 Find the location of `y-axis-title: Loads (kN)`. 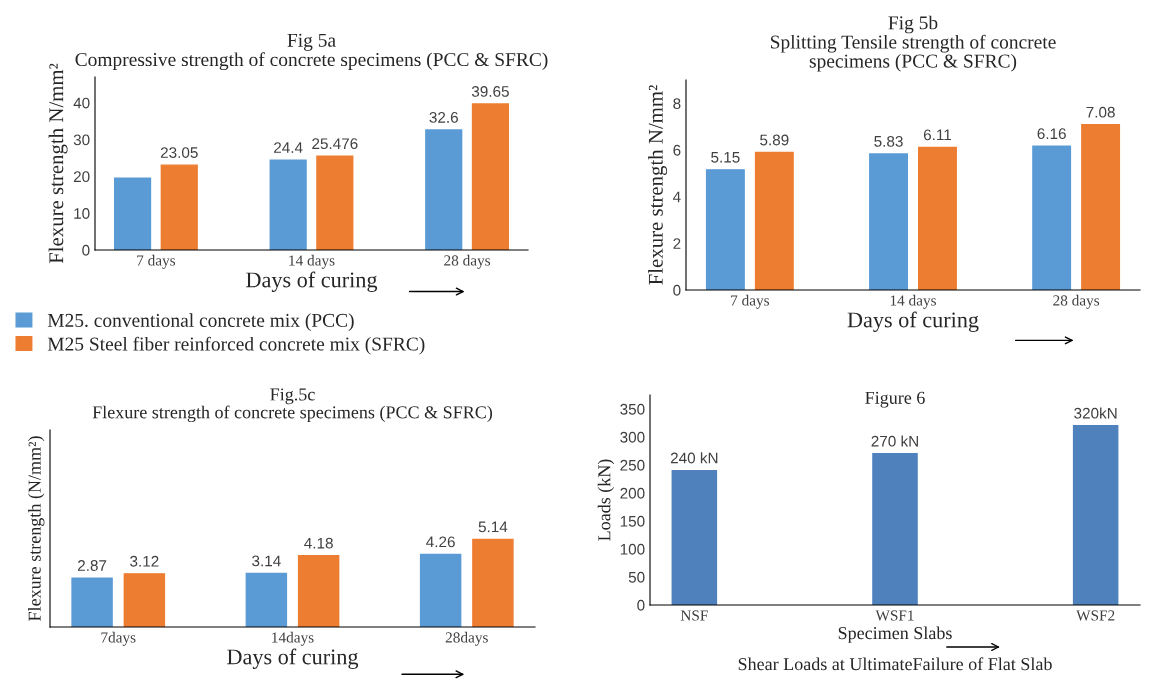

y-axis-title: Loads (kN) is located at coordinates (606, 500).